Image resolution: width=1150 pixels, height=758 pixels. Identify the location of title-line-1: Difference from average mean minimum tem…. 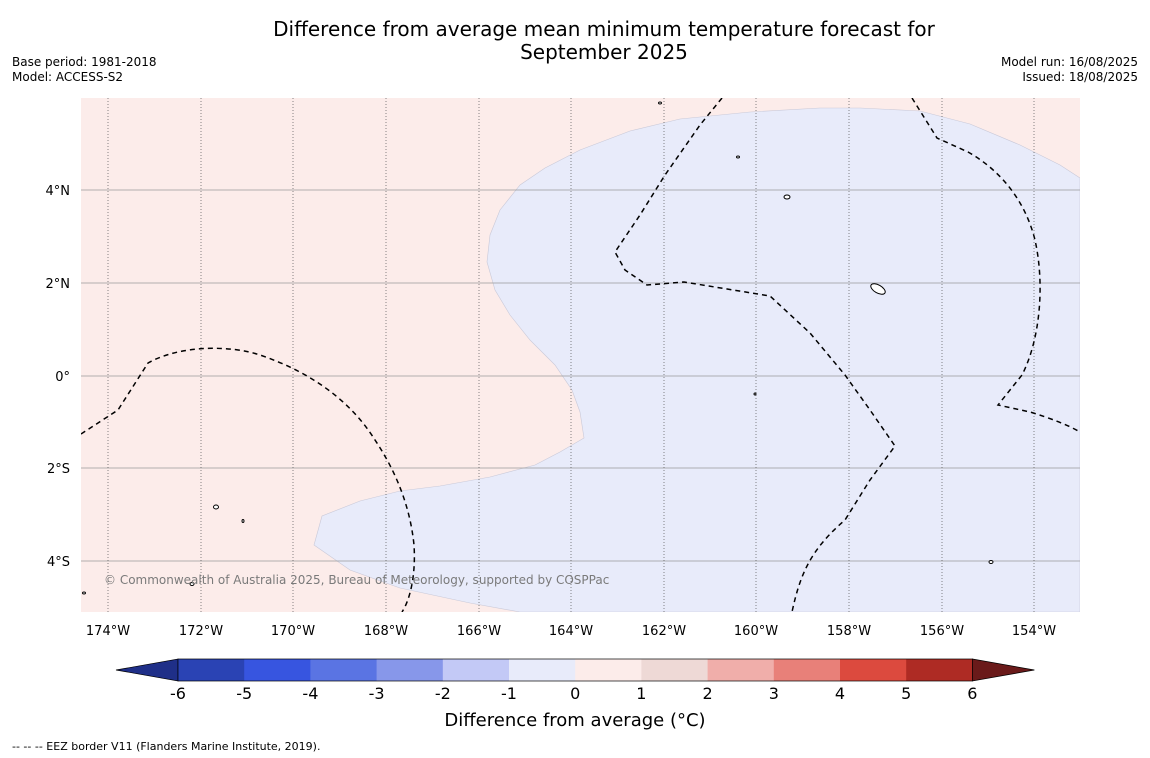
(604, 29).